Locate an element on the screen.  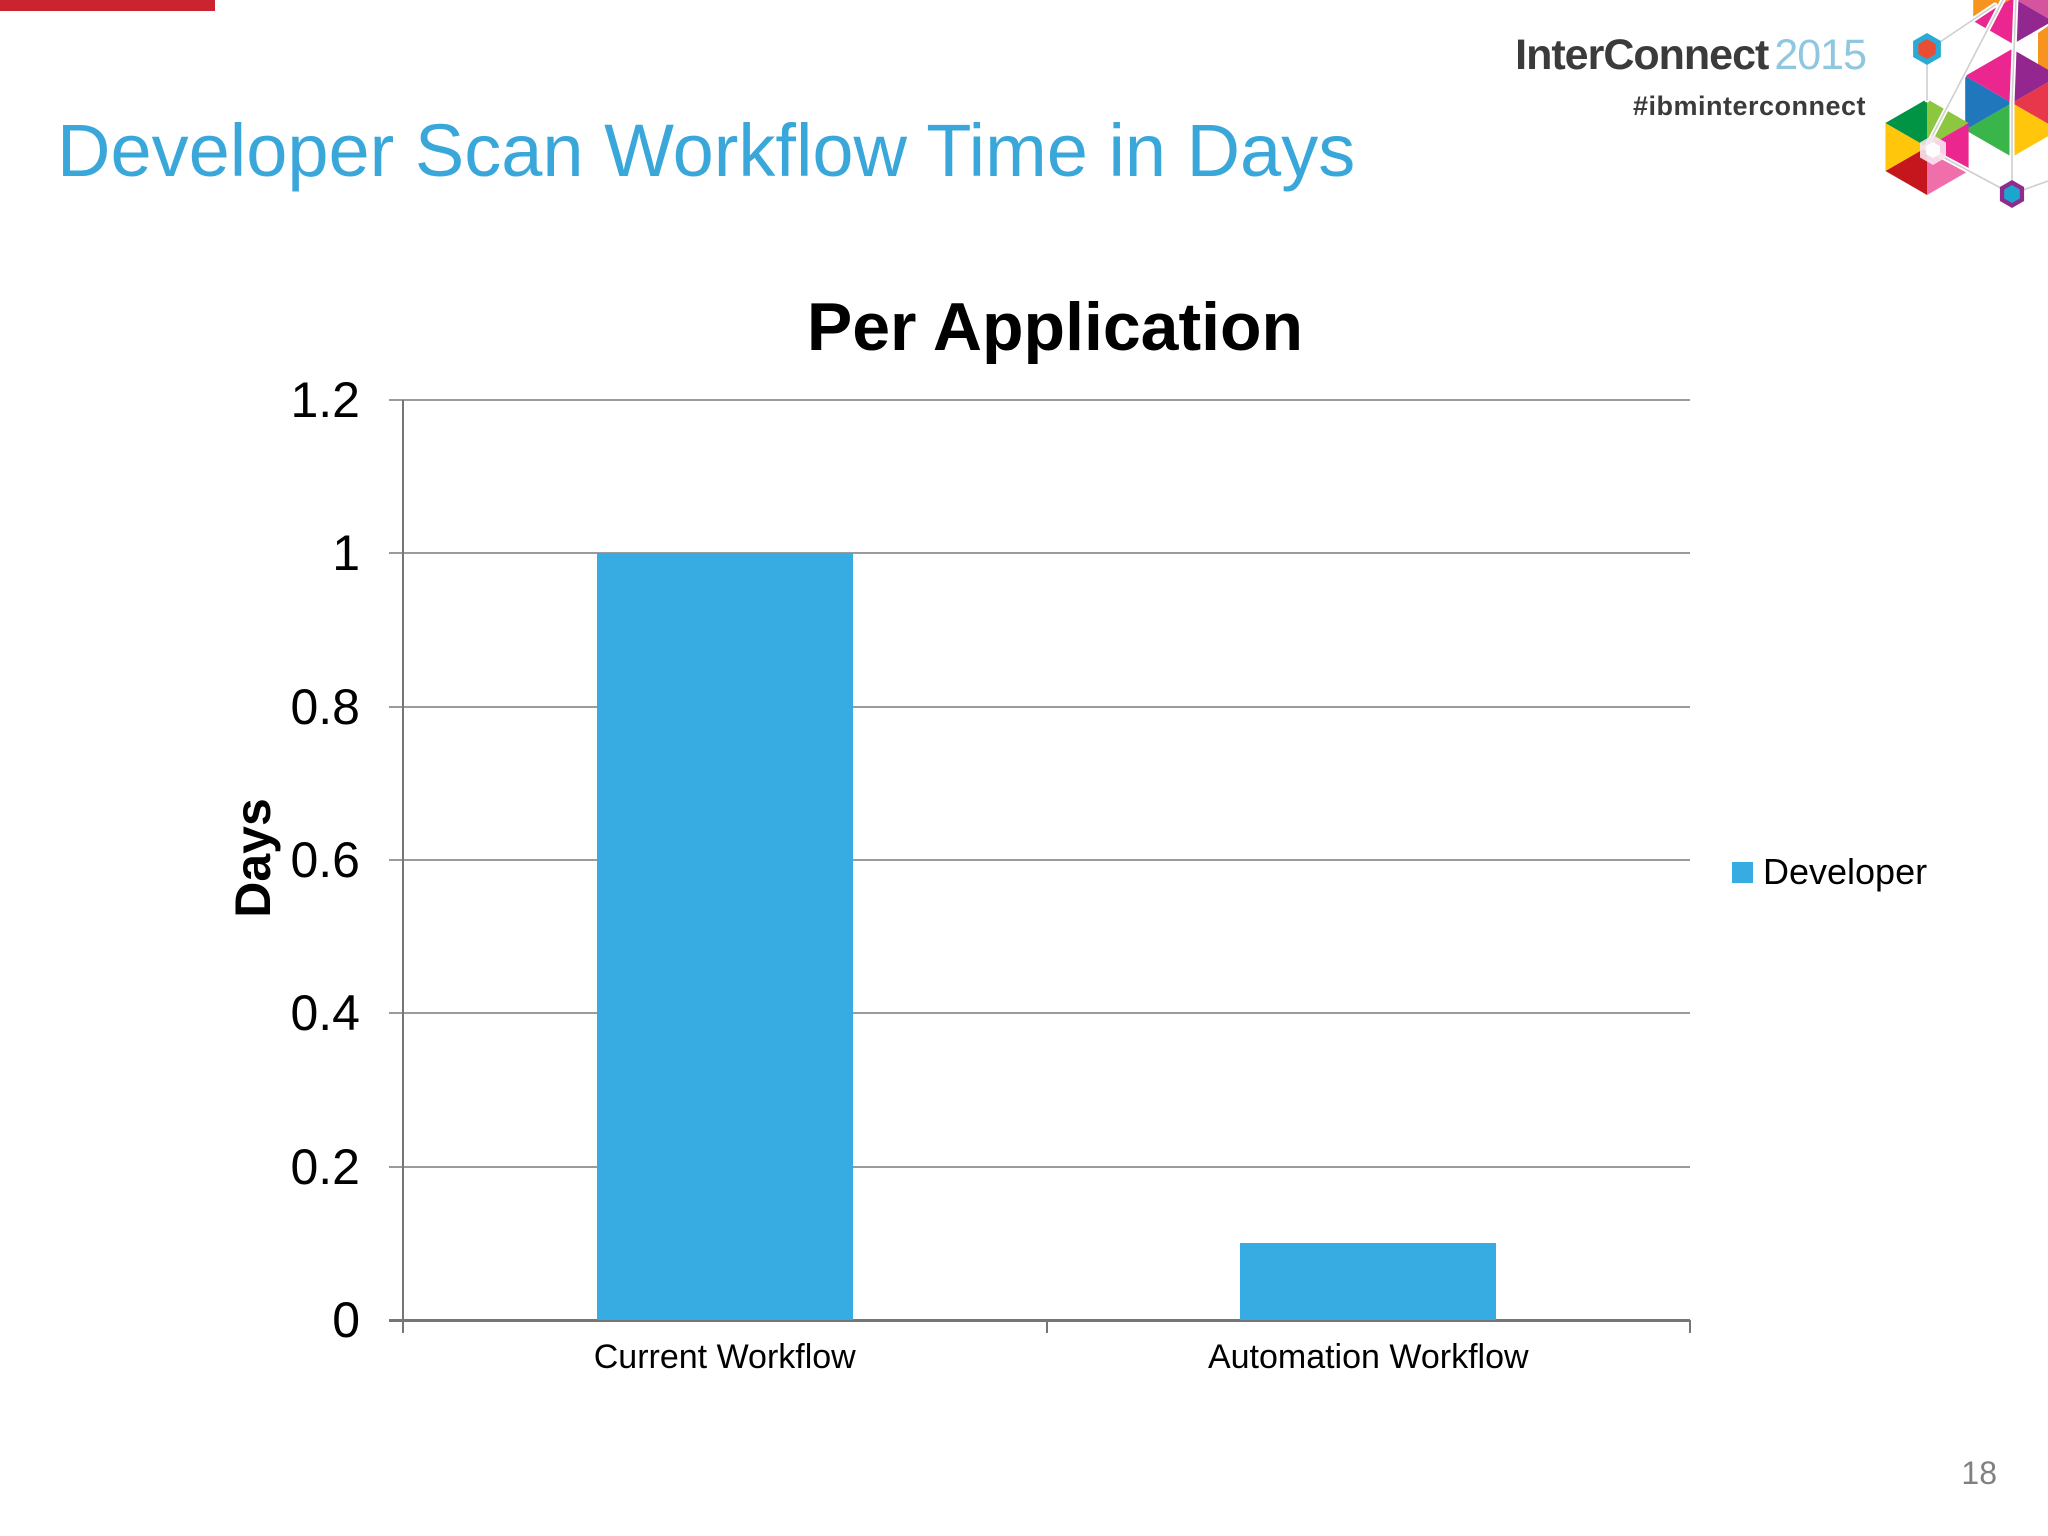
y-tick-label-0.2: 0.2 is located at coordinates (325, 1166).